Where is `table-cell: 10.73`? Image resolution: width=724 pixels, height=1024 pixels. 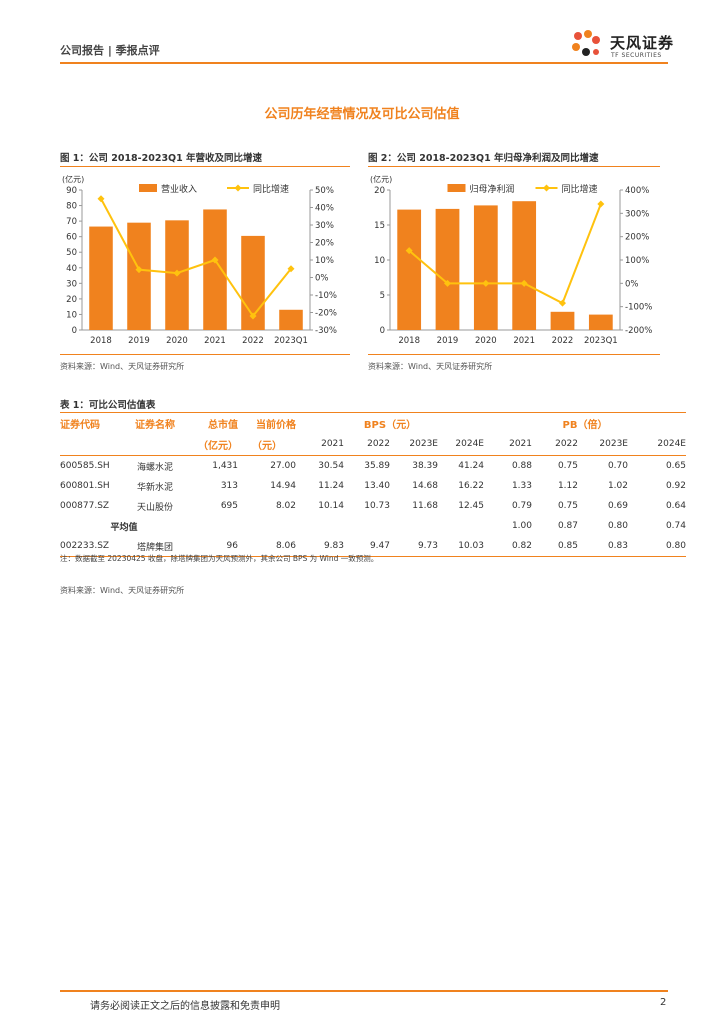 table-cell: 10.73 is located at coordinates (377, 506).